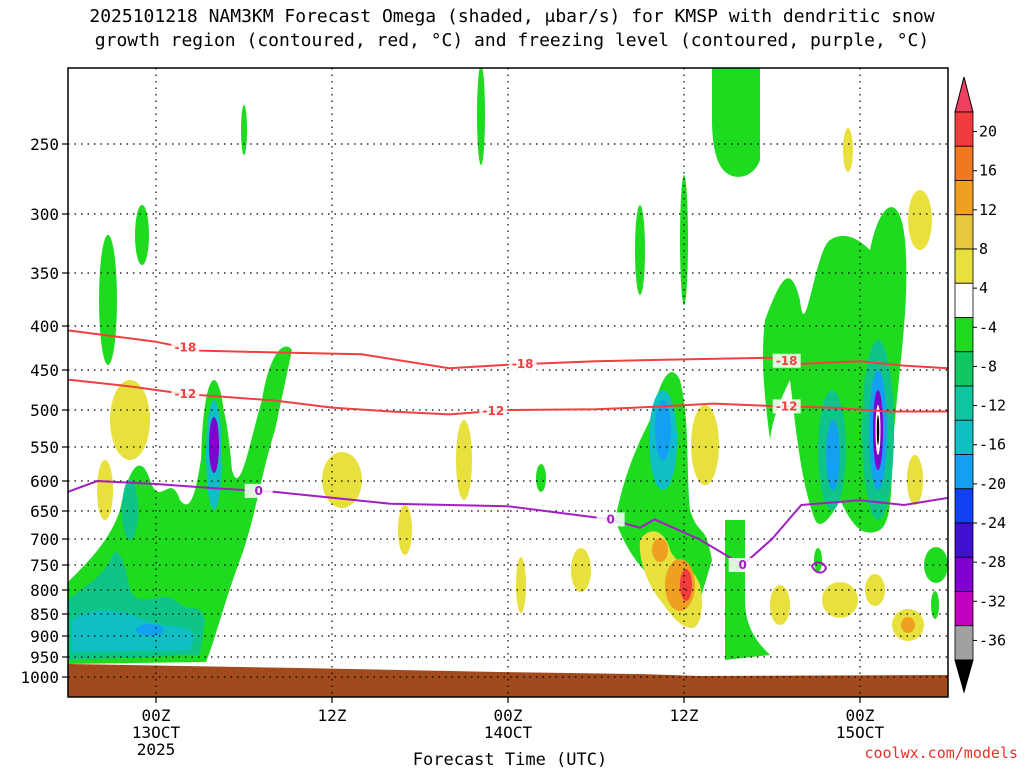 This screenshot has width=1024, height=768. What do you see at coordinates (780, 605) in the screenshot?
I see `omega-region-late-low-yellow4` at bounding box center [780, 605].